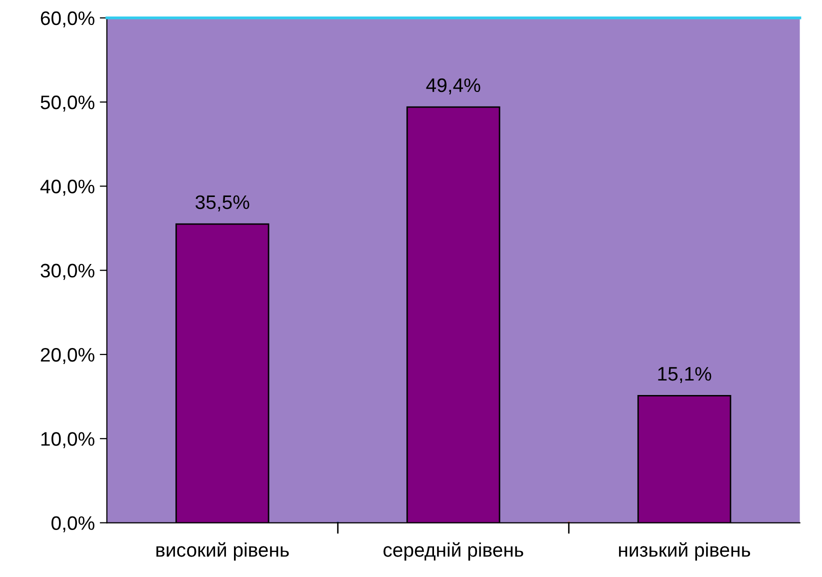 This screenshot has width=822, height=577. Describe the element at coordinates (67, 272) in the screenshot. I see `y-tick-label: 30,0%` at that location.